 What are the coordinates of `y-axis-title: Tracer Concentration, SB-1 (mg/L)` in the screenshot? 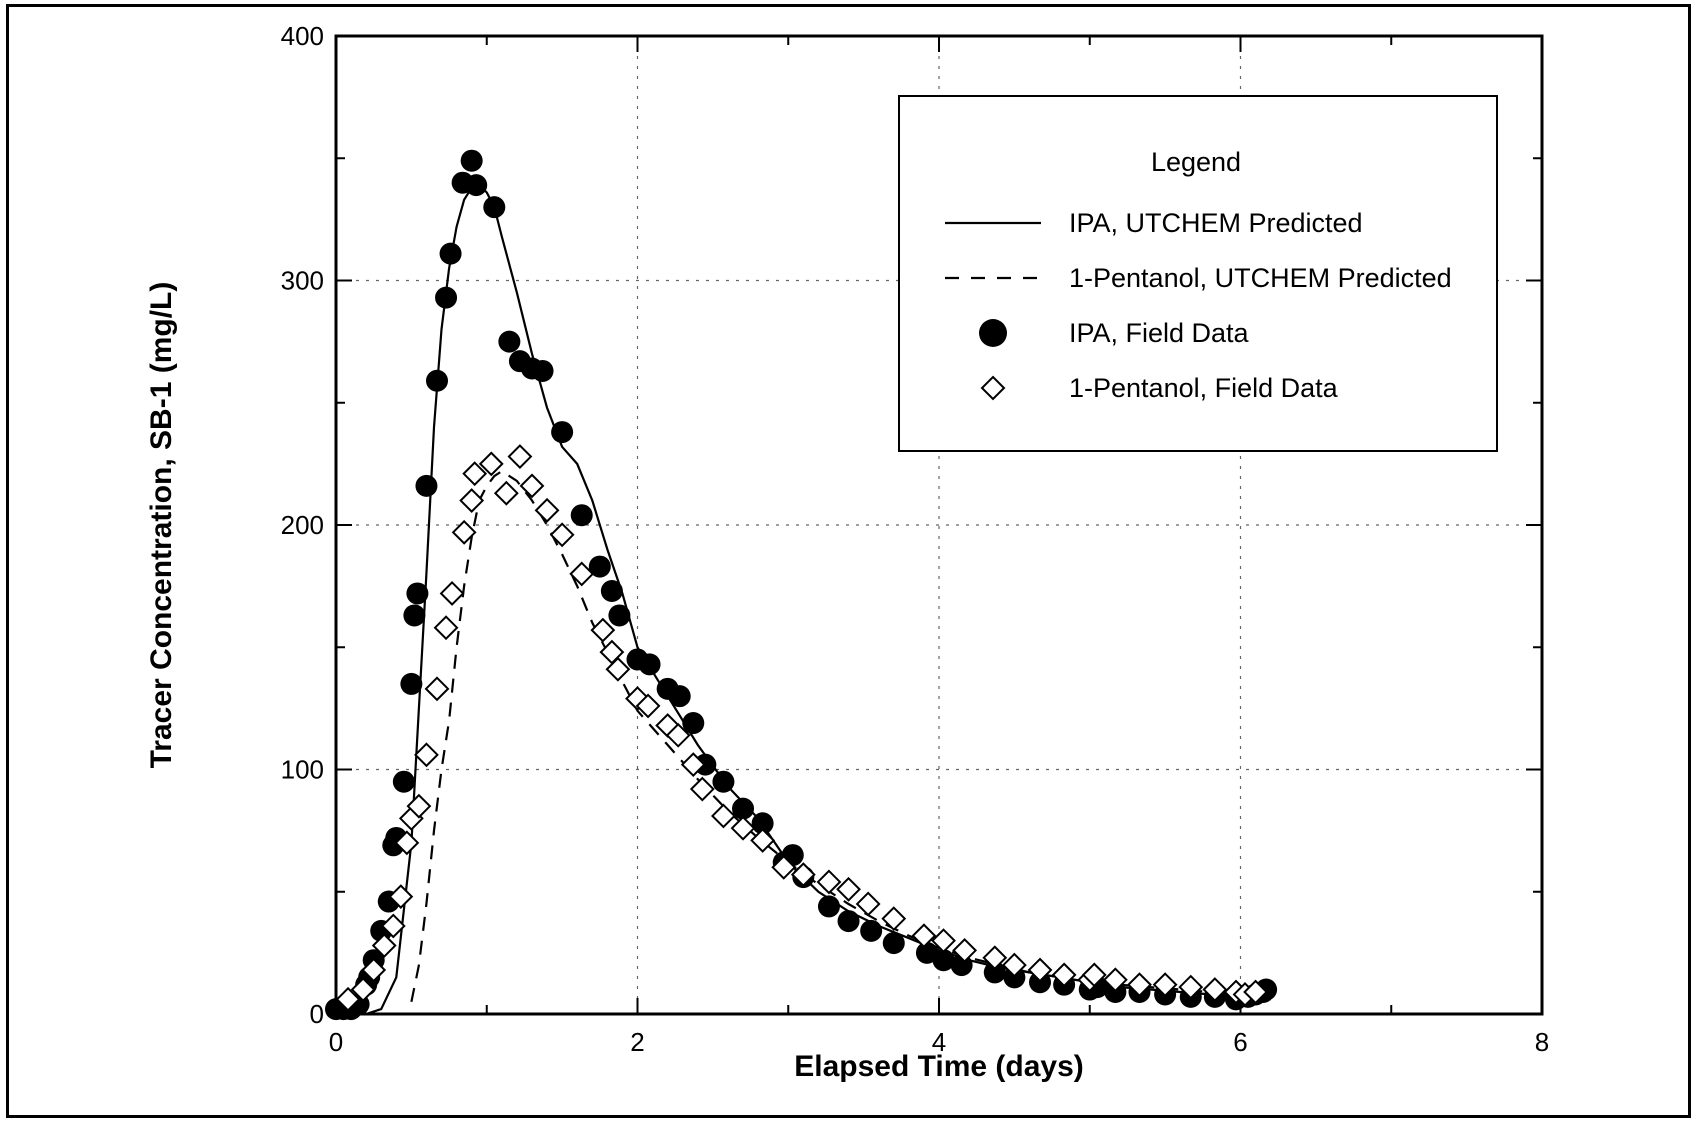 It's located at (161, 525).